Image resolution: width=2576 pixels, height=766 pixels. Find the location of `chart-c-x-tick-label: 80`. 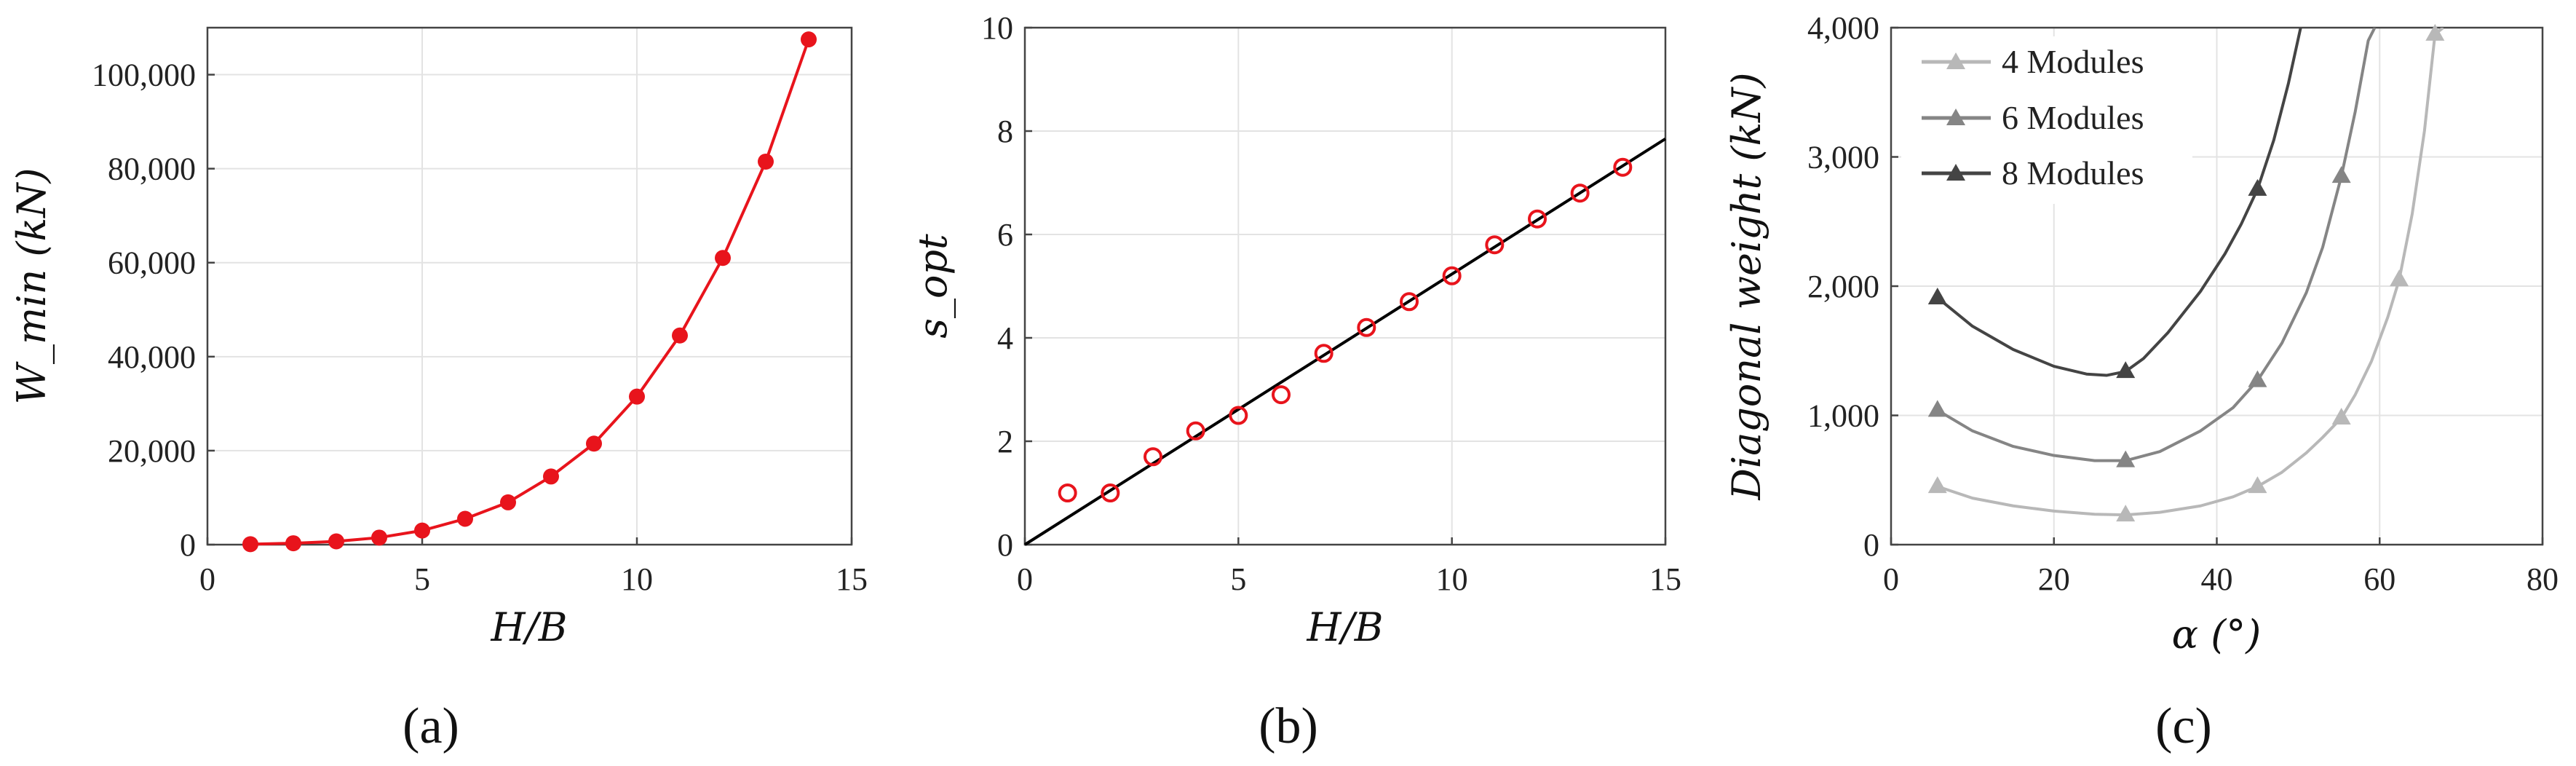

chart-c-x-tick-label: 80 is located at coordinates (2543, 579).